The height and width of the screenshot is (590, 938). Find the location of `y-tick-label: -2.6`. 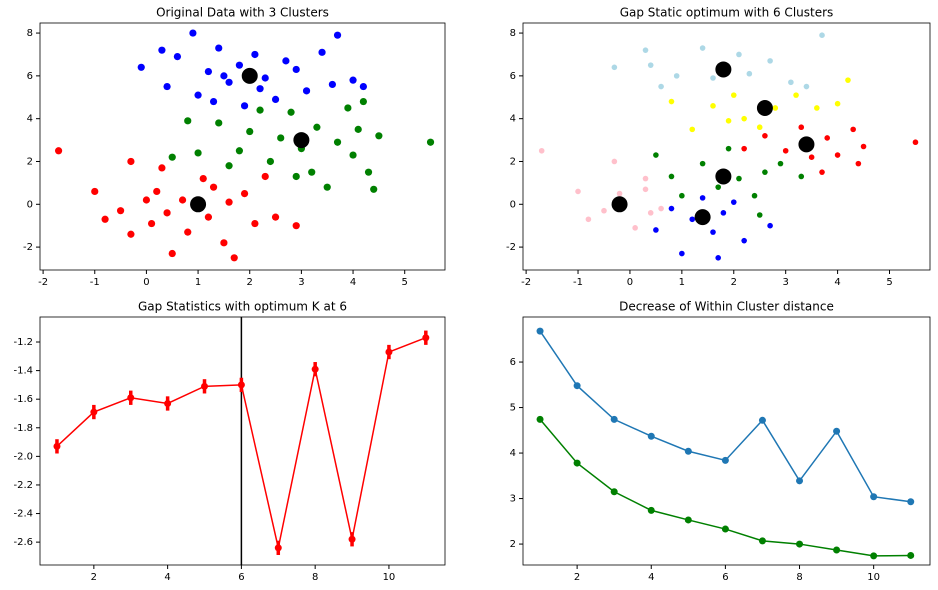

y-tick-label: -2.6 is located at coordinates (23, 542).